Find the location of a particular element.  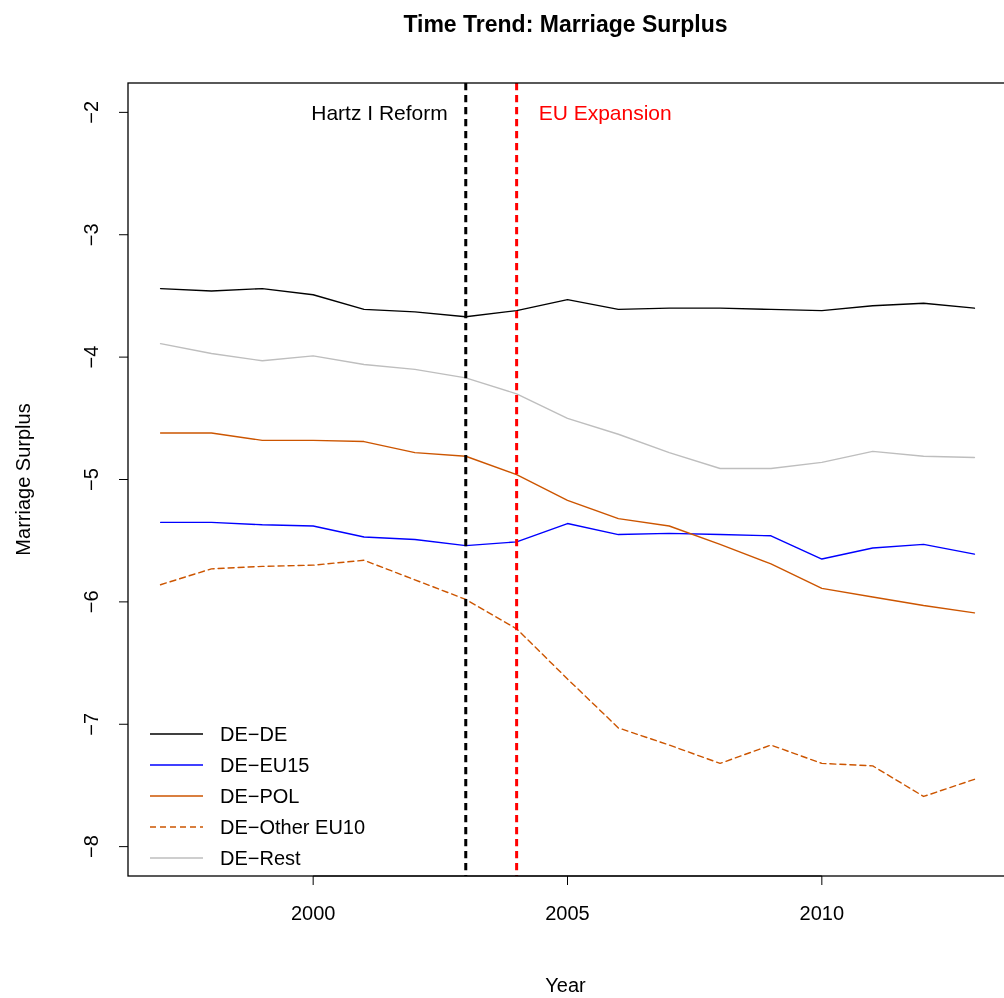

y-tick-label: −3 is located at coordinates (91, 235).